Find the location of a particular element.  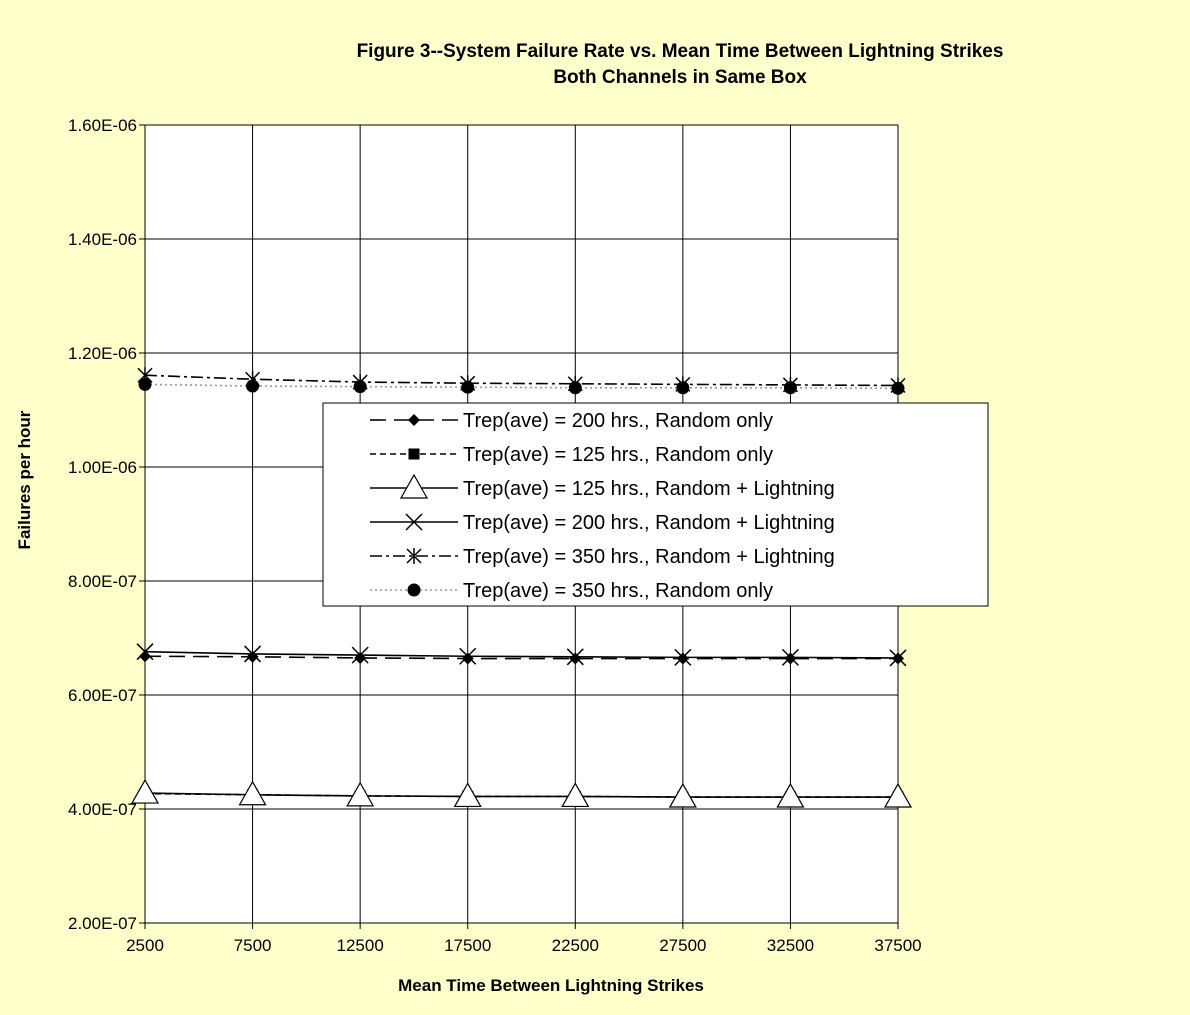

legend-entry-4: Trep(ave) = 200 hrs., Random + Lightning is located at coordinates (602, 523).